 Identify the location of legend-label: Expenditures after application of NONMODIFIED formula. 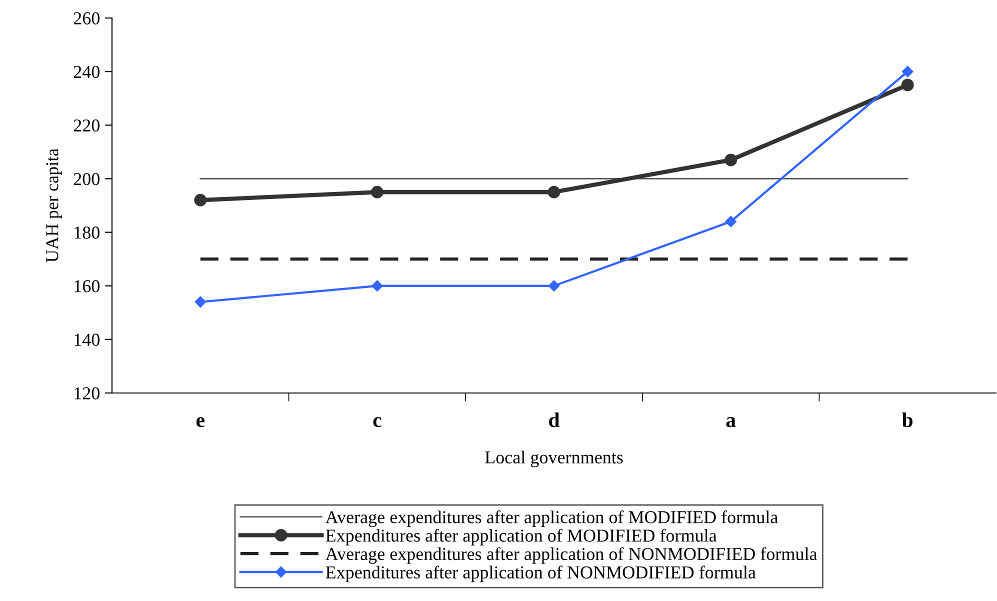
(541, 574).